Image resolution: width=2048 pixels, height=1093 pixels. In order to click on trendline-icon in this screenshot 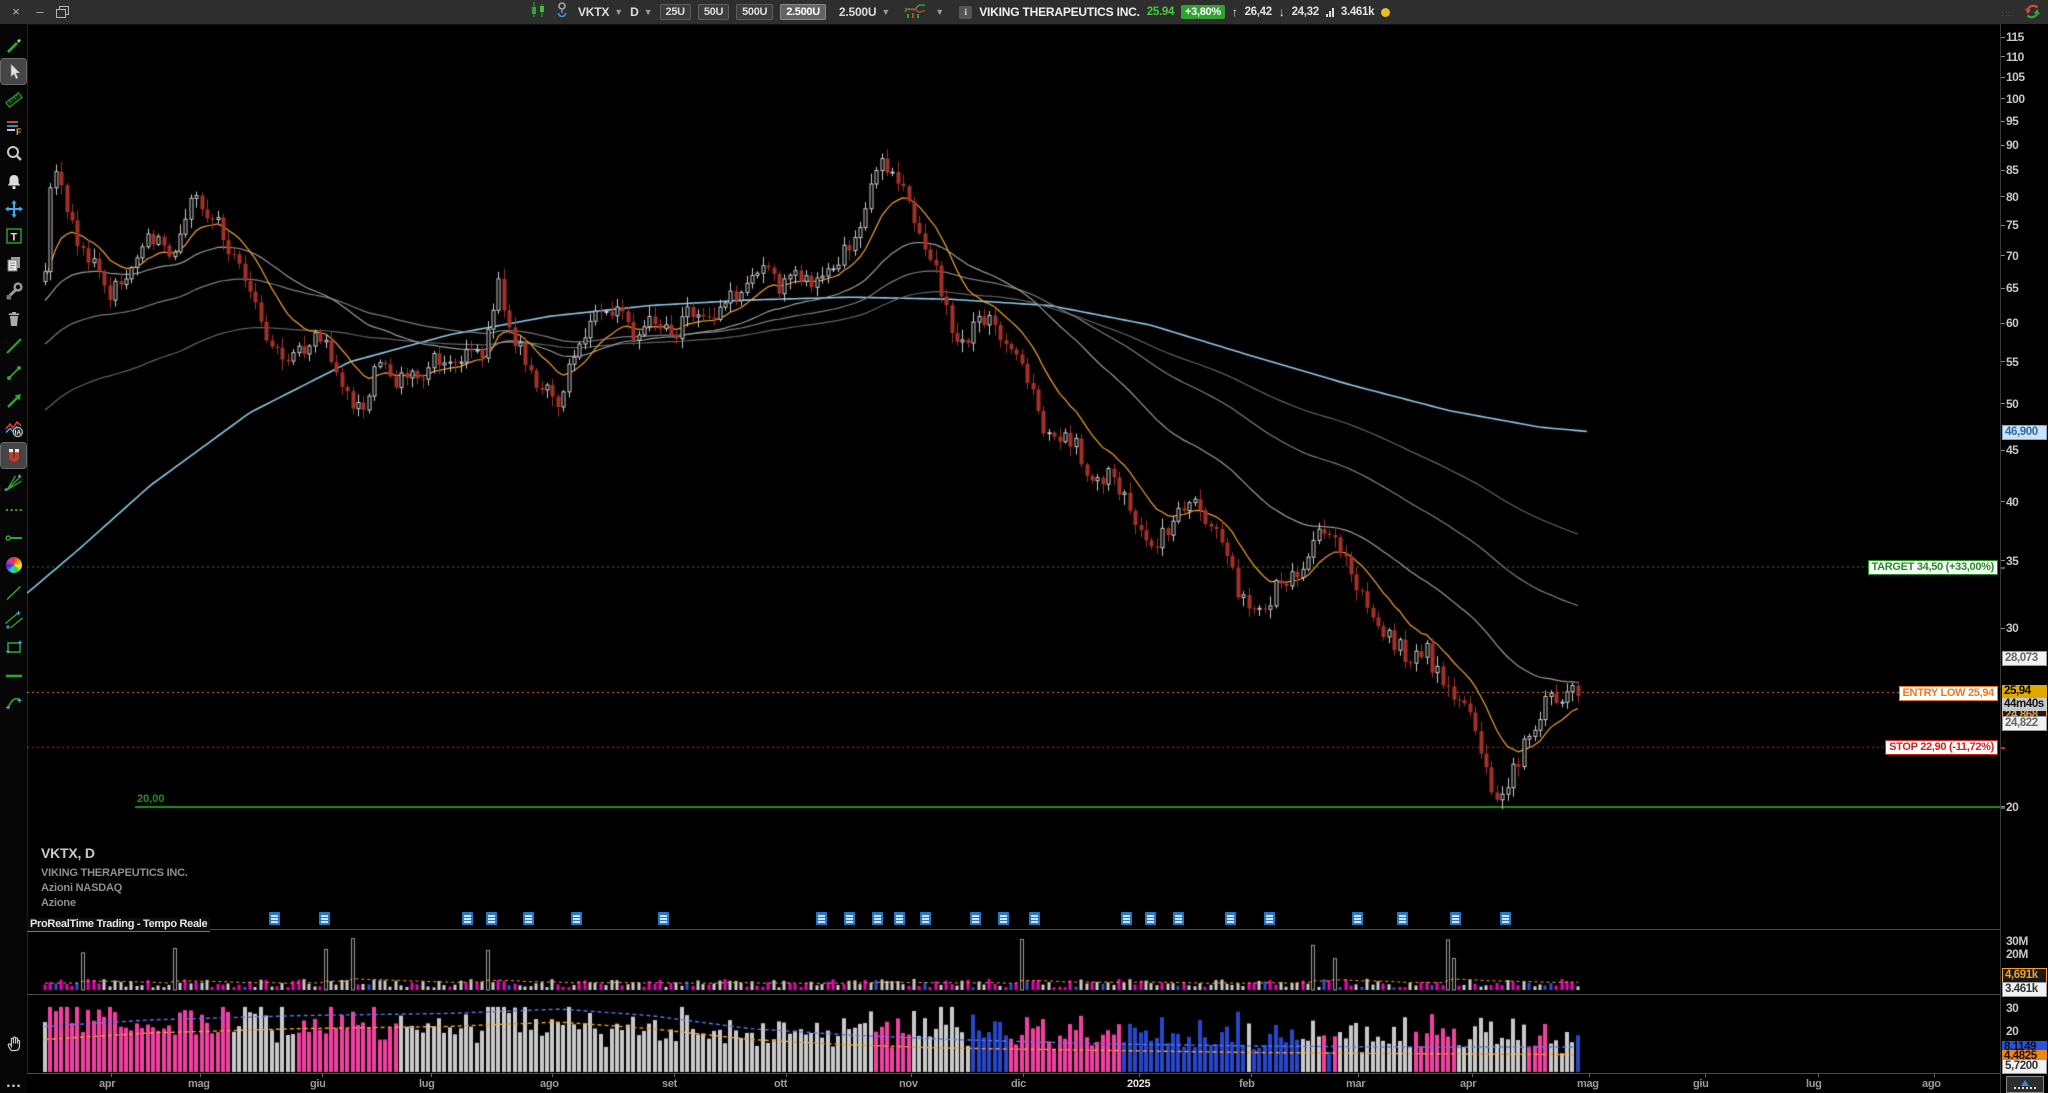, I will do `click(13, 346)`.